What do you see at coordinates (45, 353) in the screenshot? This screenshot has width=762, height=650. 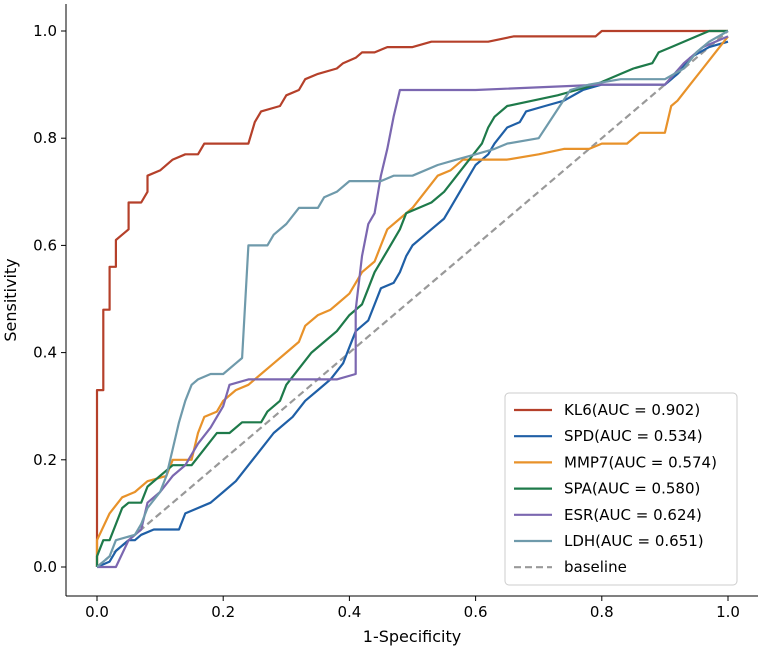 I see `y-tick-label: 0.4` at bounding box center [45, 353].